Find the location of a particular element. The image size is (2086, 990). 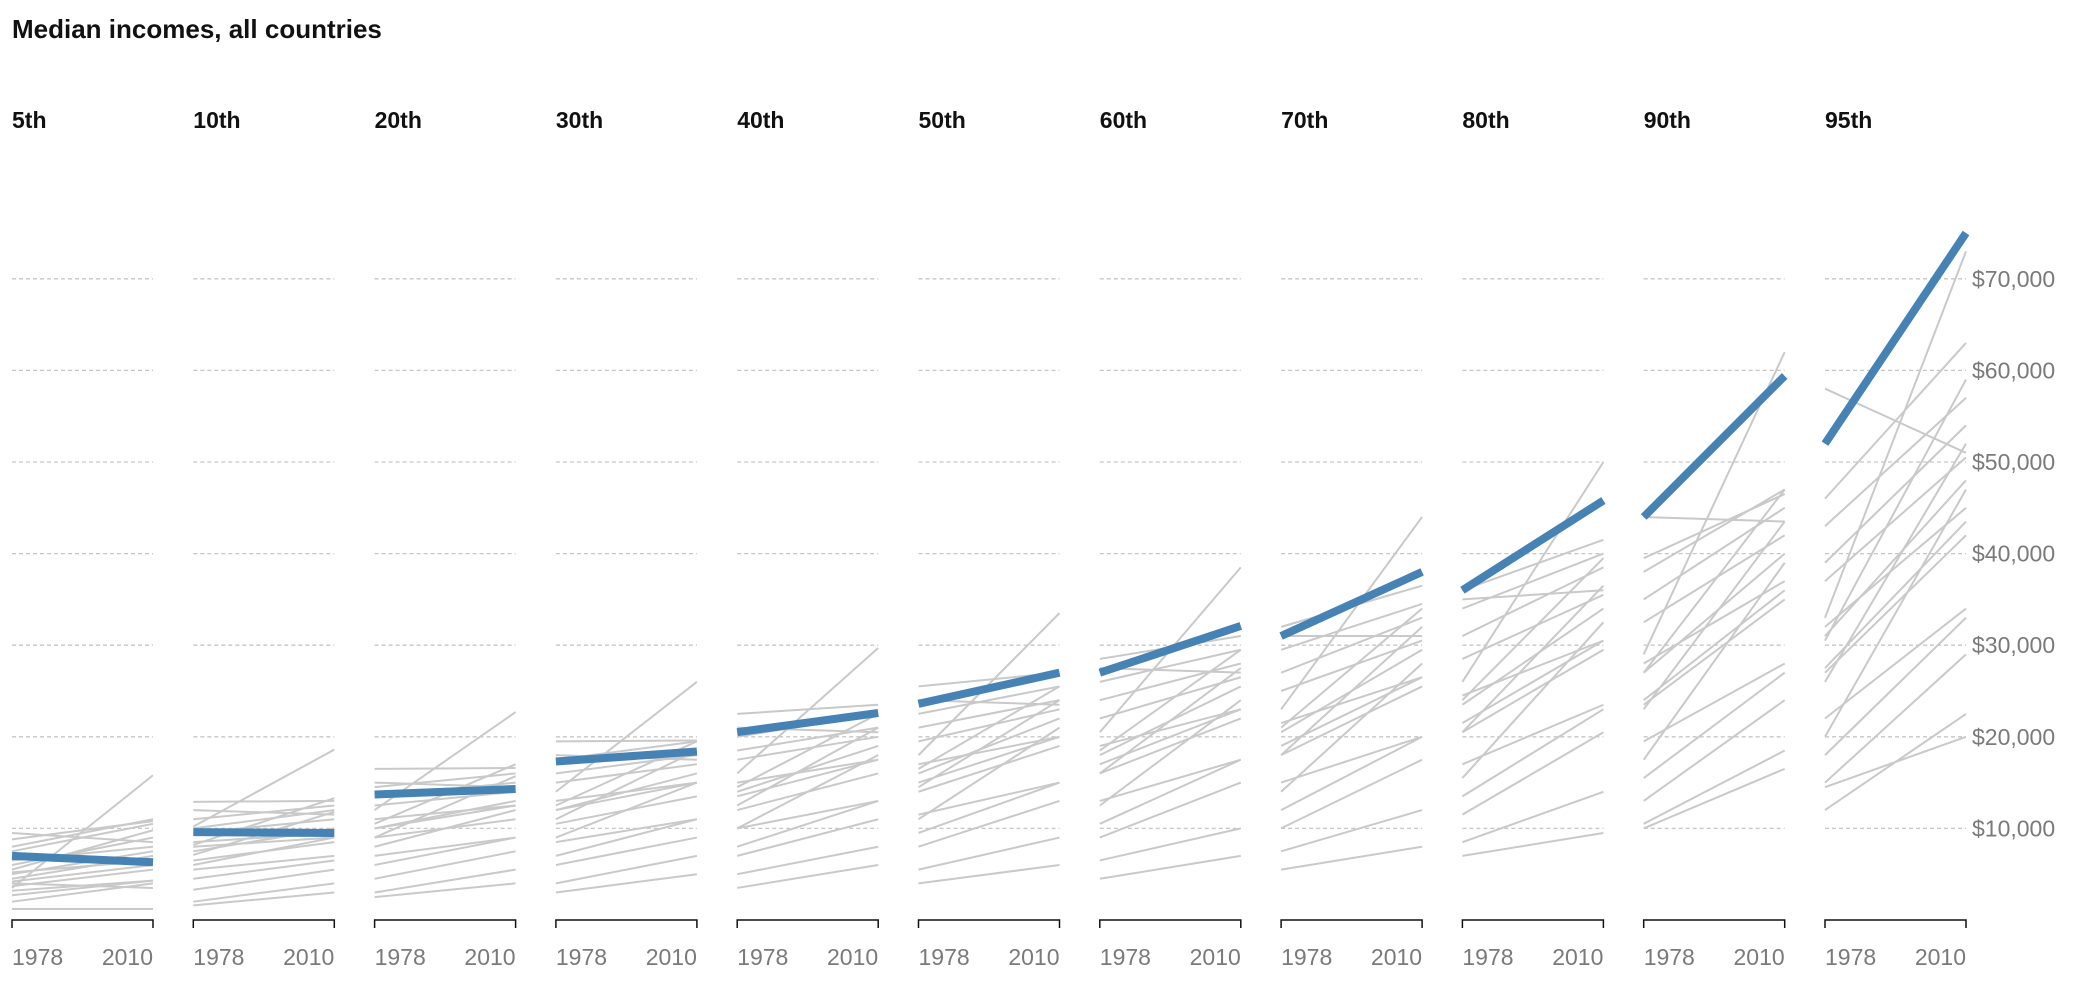

y-tick-label: $50,000 is located at coordinates (2013, 462).